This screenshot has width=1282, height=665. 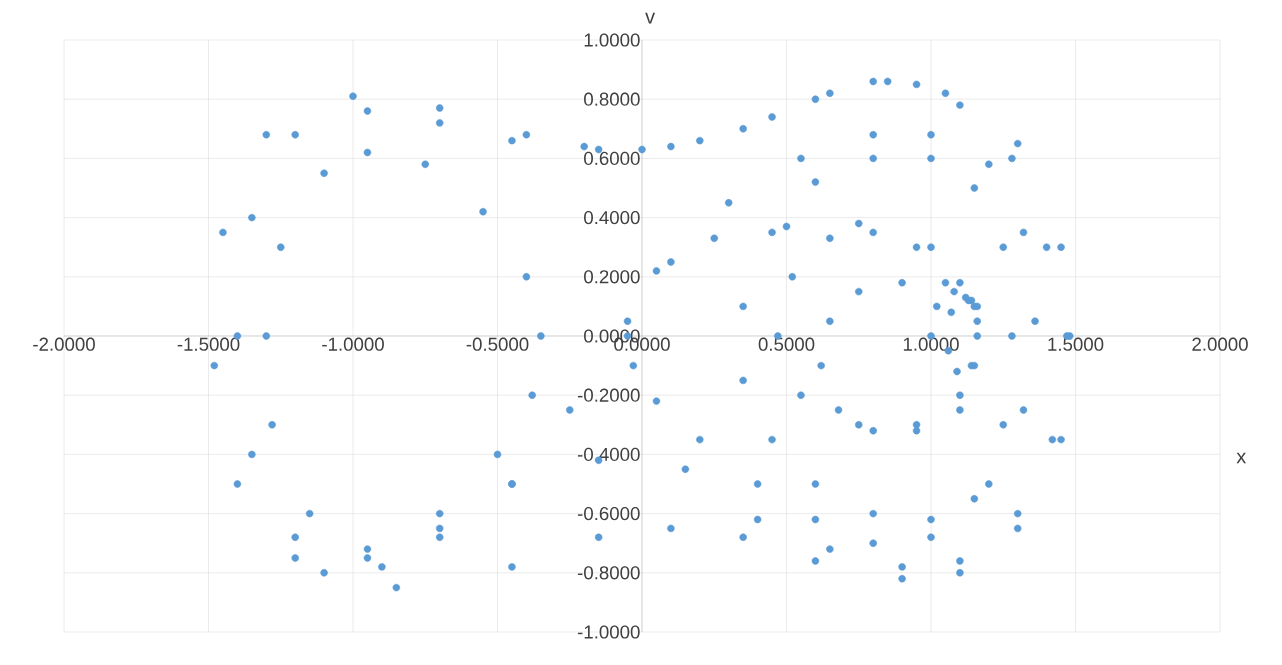 I want to click on x-tick-label: 2.0000, so click(x=1220, y=344).